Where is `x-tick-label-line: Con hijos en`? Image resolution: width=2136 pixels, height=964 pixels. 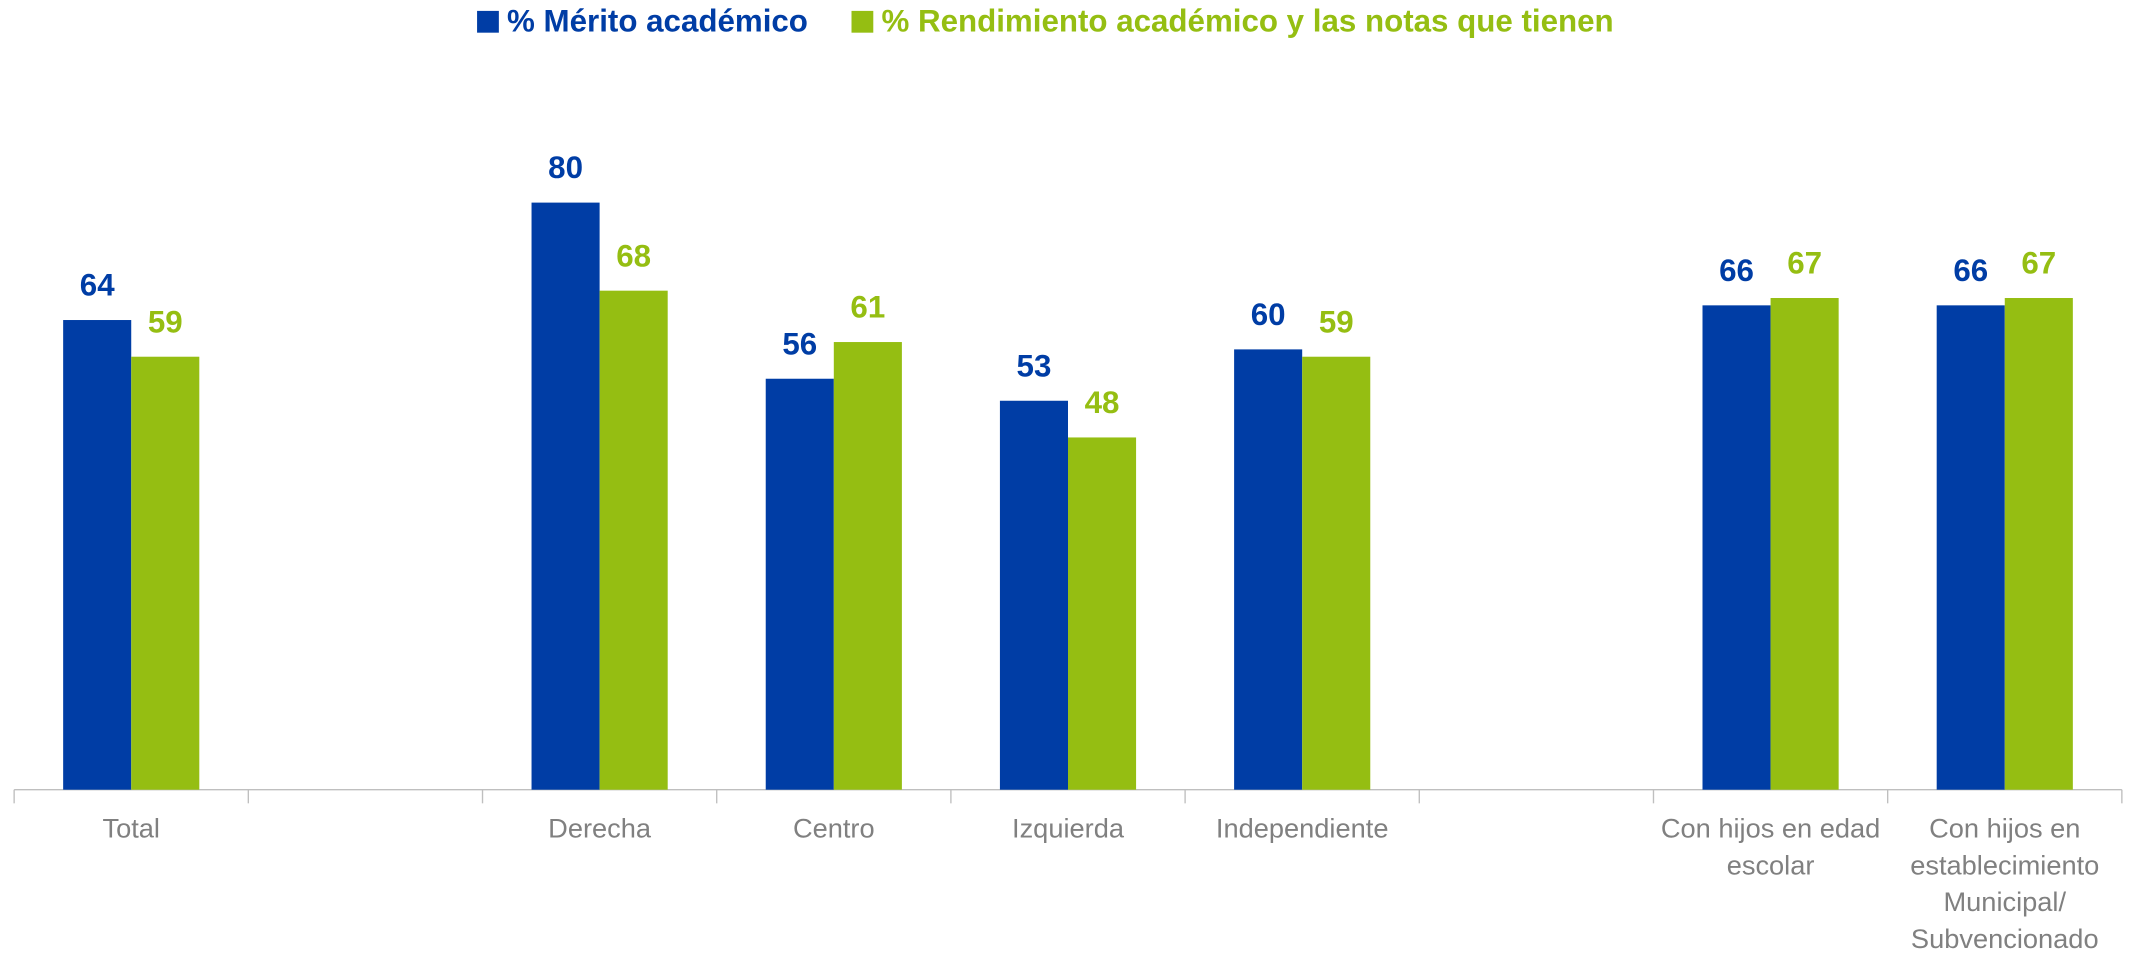
x-tick-label-line: Con hijos en is located at coordinates (2004, 828).